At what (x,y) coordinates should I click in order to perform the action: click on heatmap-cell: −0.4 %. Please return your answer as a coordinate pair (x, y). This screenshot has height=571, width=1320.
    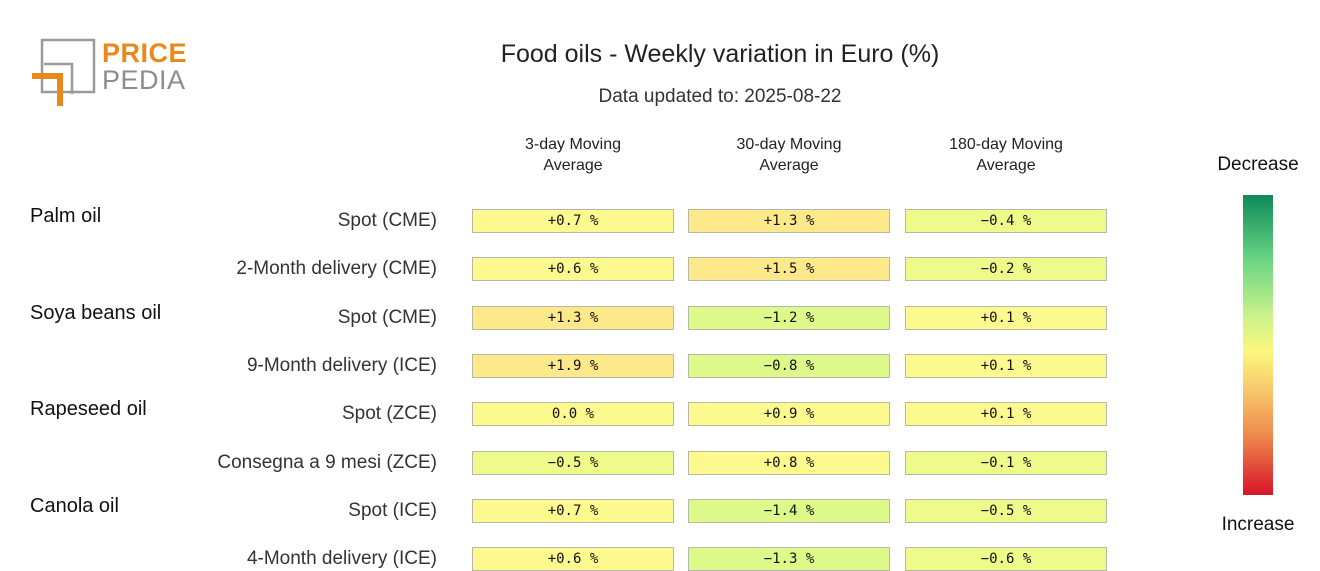
    Looking at the image, I should click on (1006, 221).